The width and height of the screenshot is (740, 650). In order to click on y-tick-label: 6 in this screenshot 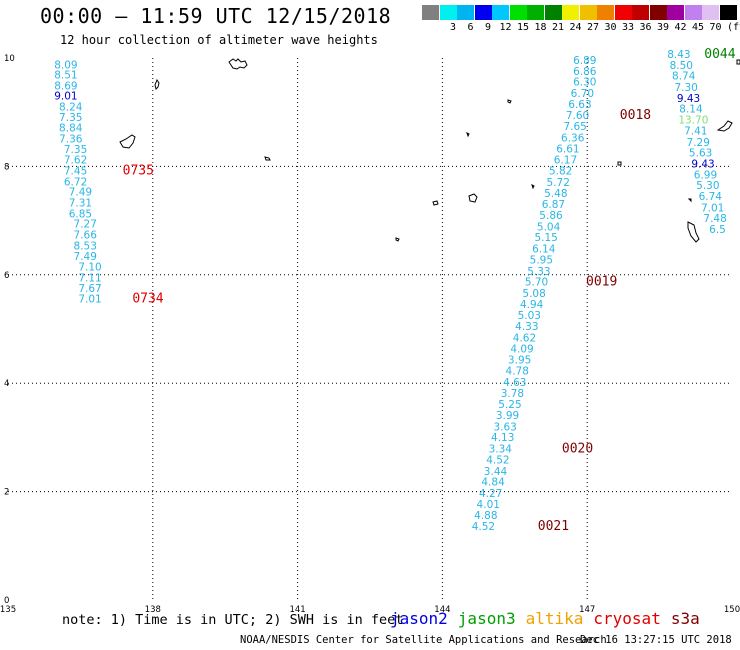, I will do `click(6, 276)`.